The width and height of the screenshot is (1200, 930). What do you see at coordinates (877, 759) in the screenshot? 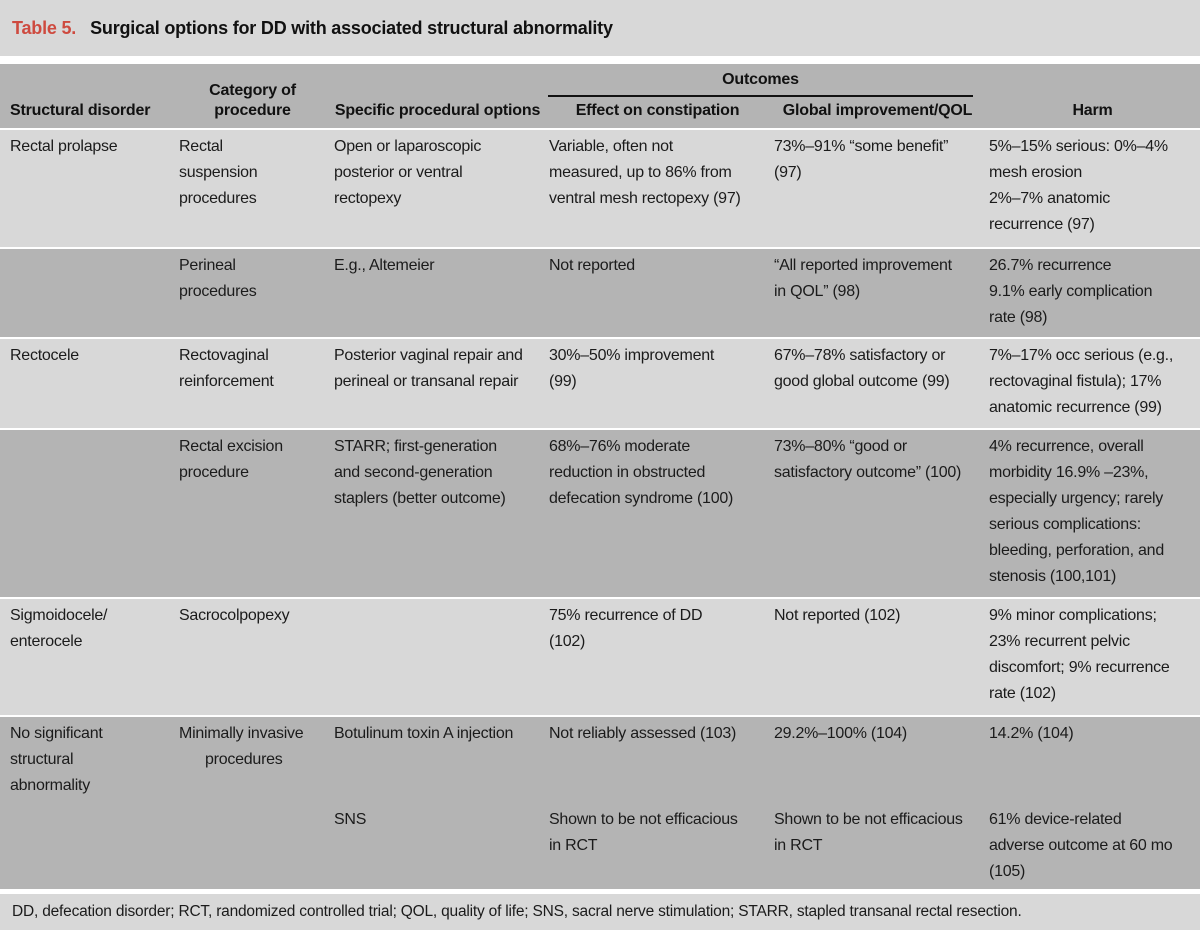
I see `cell-global: 29.2%–100% (104)` at bounding box center [877, 759].